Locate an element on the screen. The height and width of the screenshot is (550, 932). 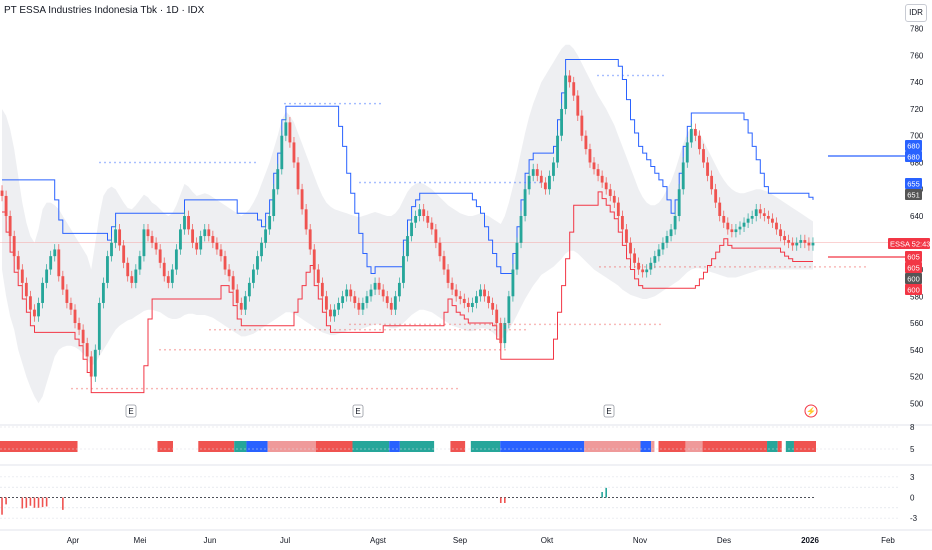
y-tick-label: 720 is located at coordinates (917, 109).